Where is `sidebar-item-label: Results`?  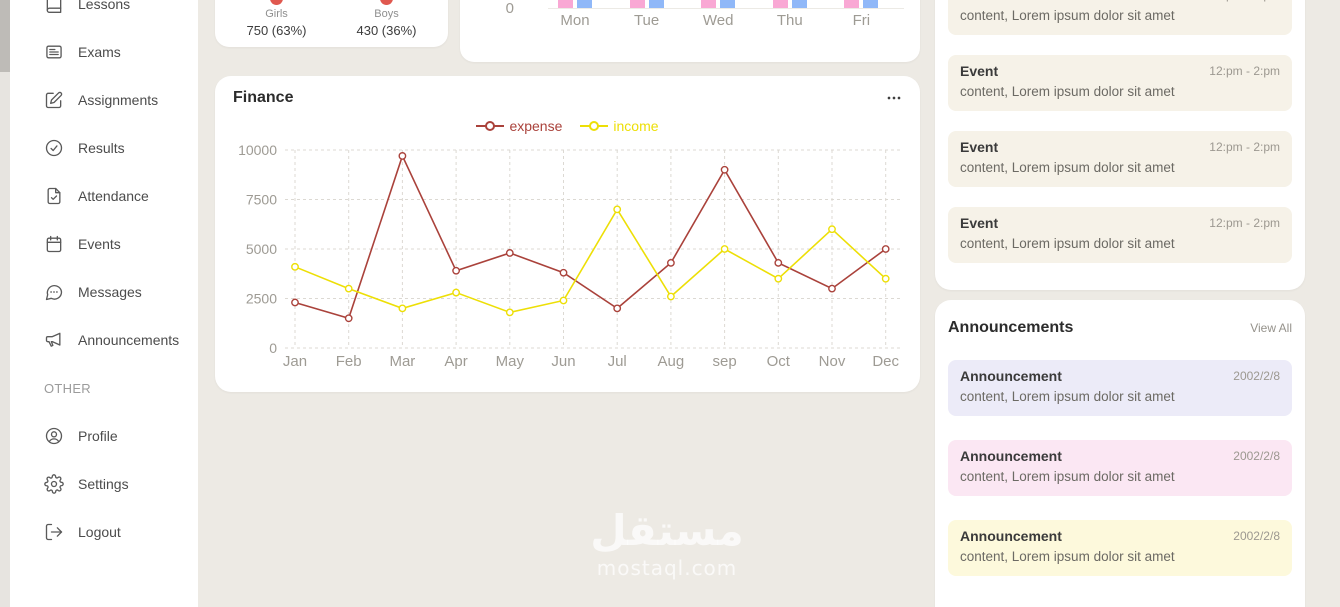 sidebar-item-label: Results is located at coordinates (101, 148).